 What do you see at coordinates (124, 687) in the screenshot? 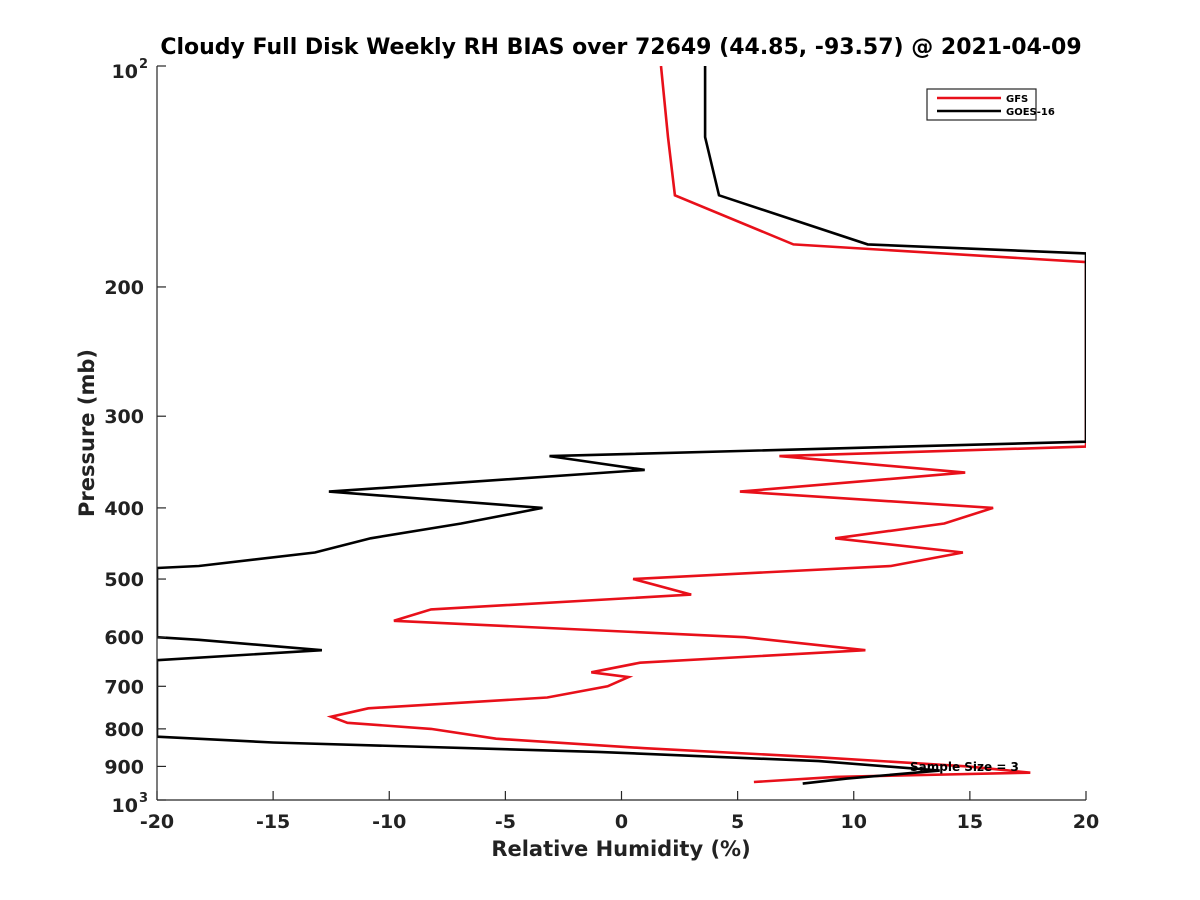
I see `y-tick-label: 700` at bounding box center [124, 687].